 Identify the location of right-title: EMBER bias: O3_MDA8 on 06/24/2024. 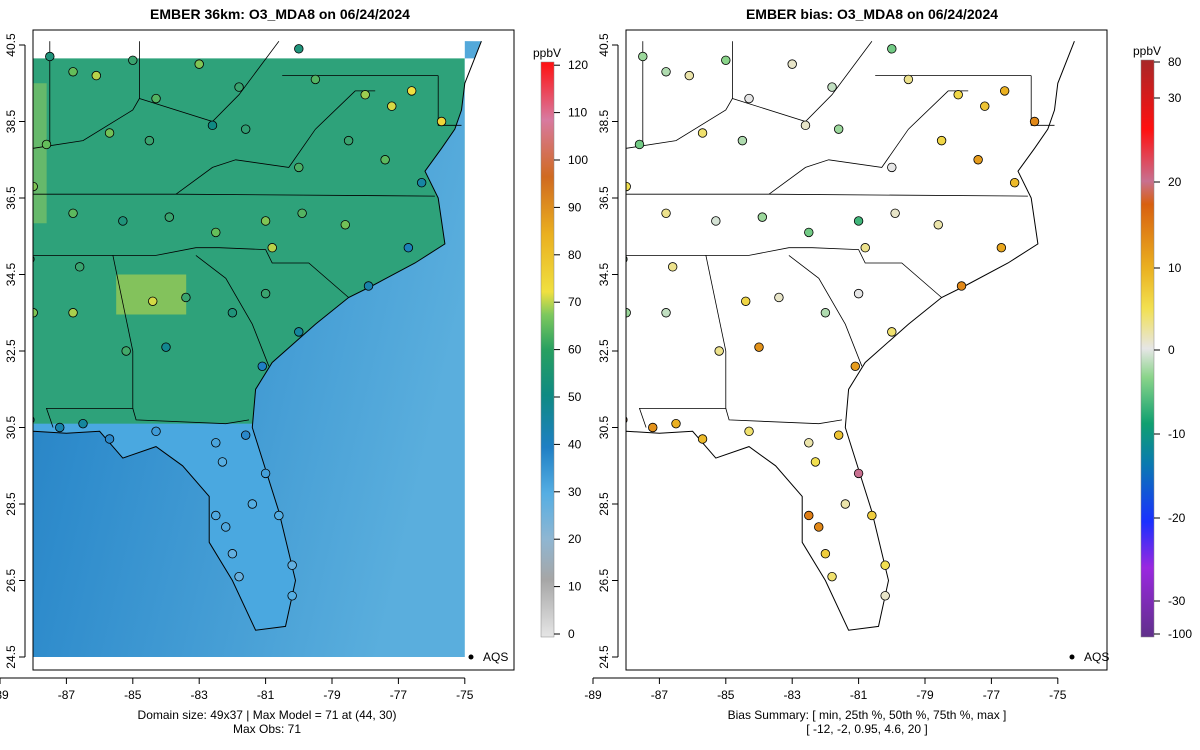
(872, 14).